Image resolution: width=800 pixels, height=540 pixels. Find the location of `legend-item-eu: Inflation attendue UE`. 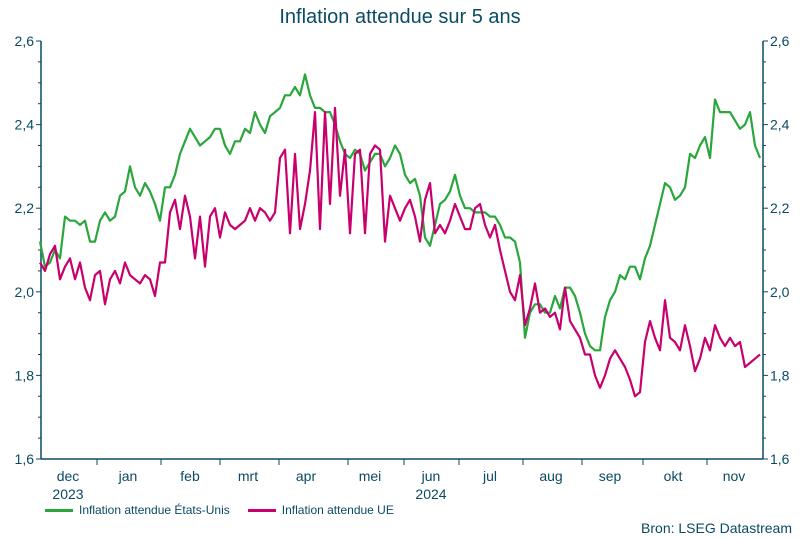

legend-item-eu: Inflation attendue UE is located at coordinates (320, 510).